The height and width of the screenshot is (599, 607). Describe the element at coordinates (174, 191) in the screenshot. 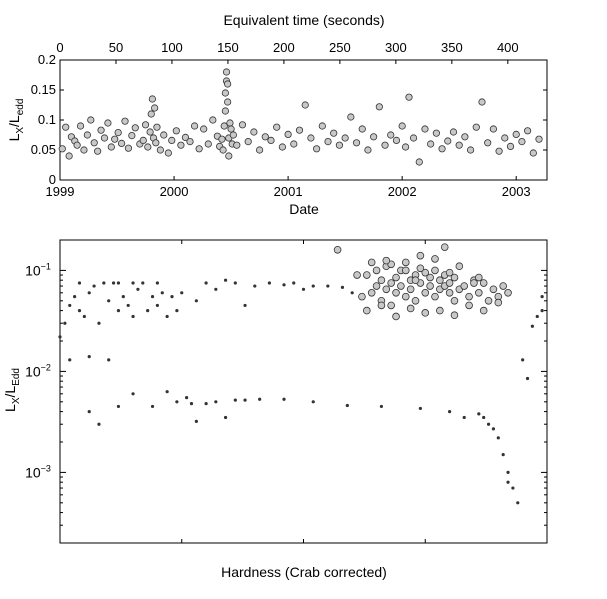

I see `x-tick-label: 2000` at that location.